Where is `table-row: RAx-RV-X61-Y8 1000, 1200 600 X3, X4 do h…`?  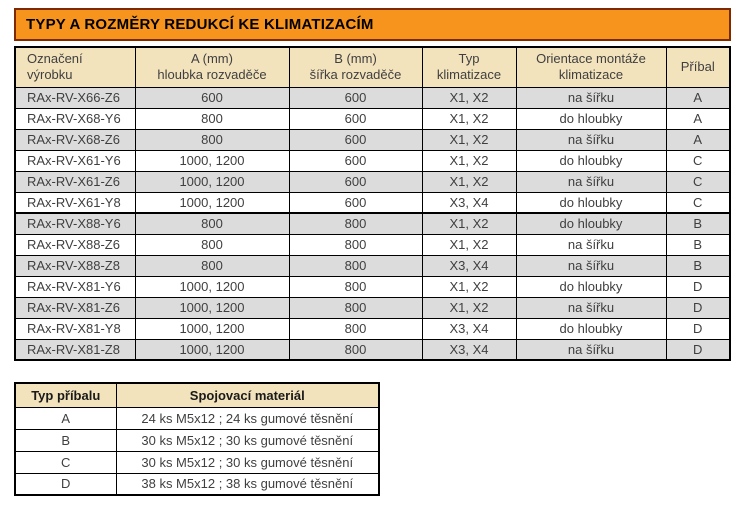 table-row: RAx-RV-X61-Y8 1000, 1200 600 X3, X4 do h… is located at coordinates (372, 202).